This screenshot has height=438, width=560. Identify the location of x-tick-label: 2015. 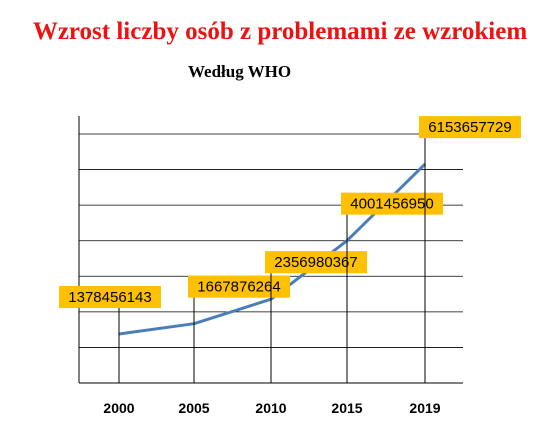
(346, 408).